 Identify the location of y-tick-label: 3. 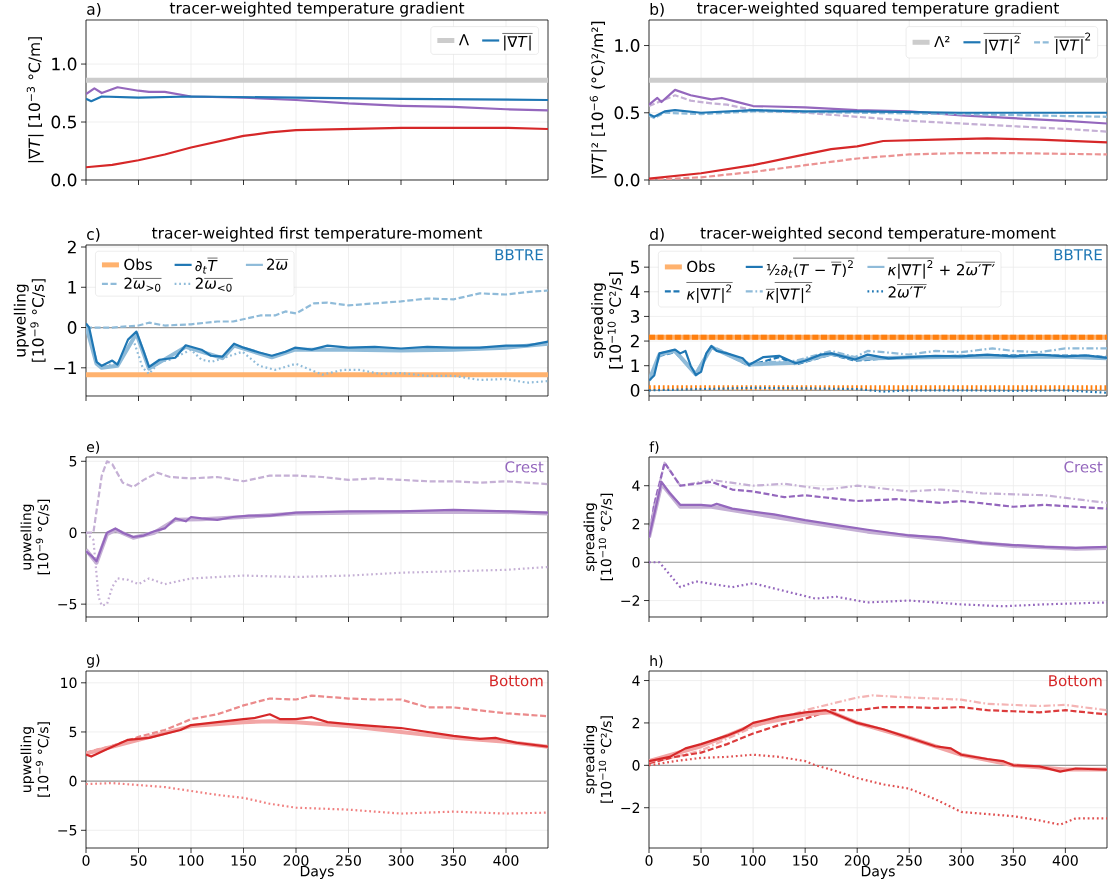
(635, 316).